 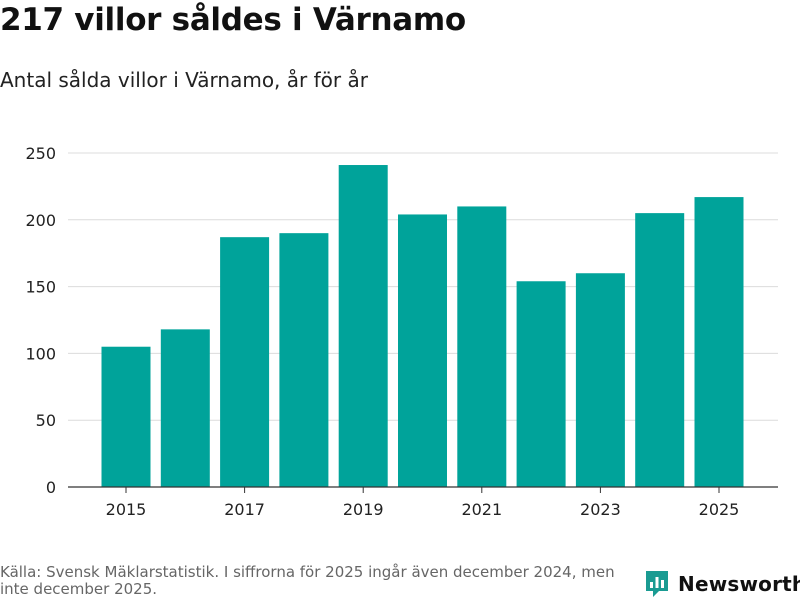 I want to click on chart-subtitle: Antal sålda villor i Värnamo, år för år, so click(x=184, y=80).